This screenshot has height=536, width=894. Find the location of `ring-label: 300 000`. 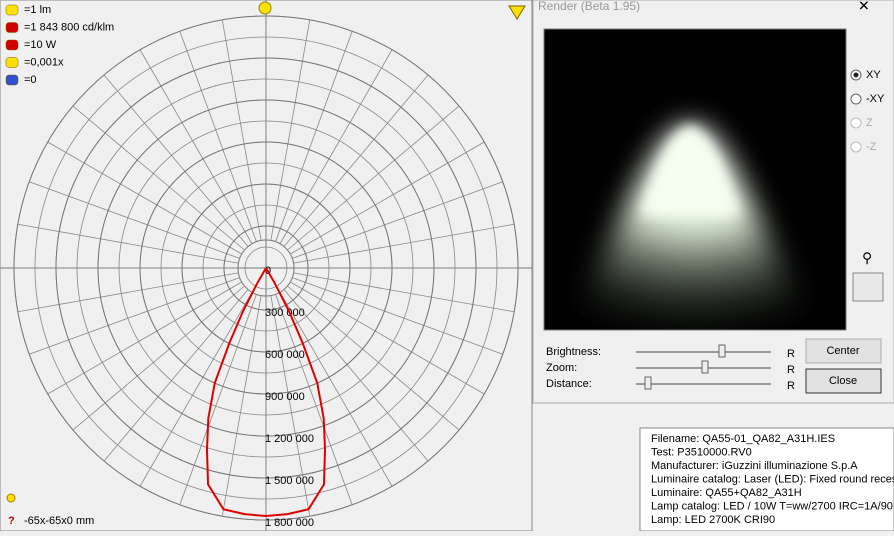

ring-label: 300 000 is located at coordinates (285, 313).